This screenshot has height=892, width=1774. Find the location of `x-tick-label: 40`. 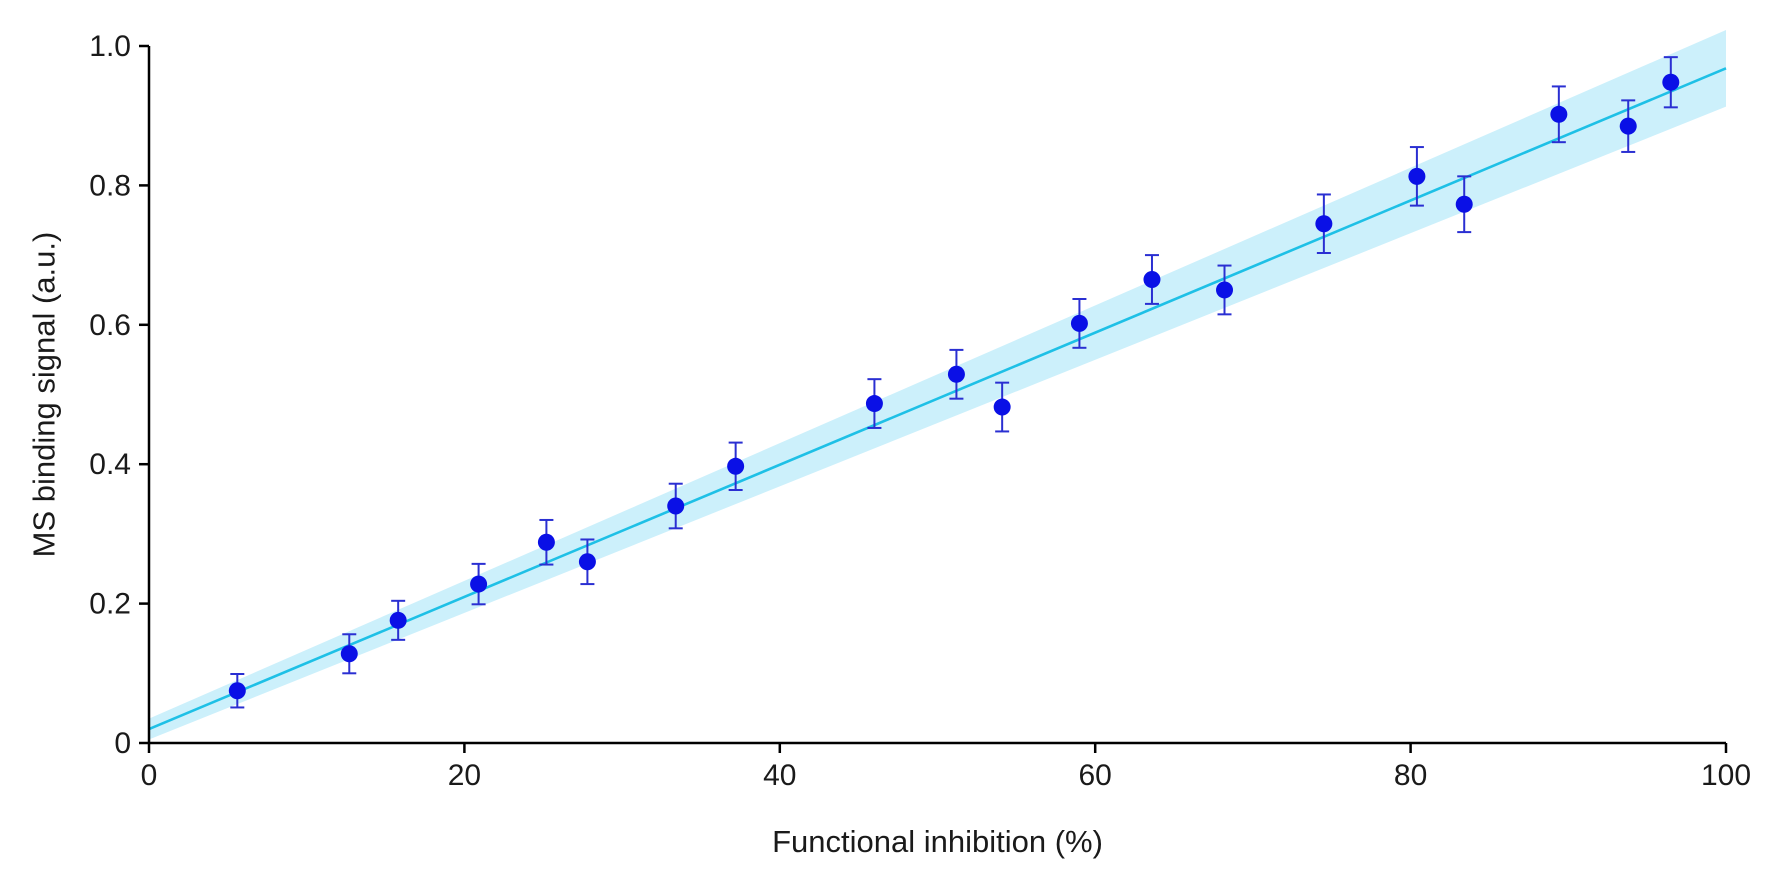

x-tick-label: 40 is located at coordinates (779, 775).